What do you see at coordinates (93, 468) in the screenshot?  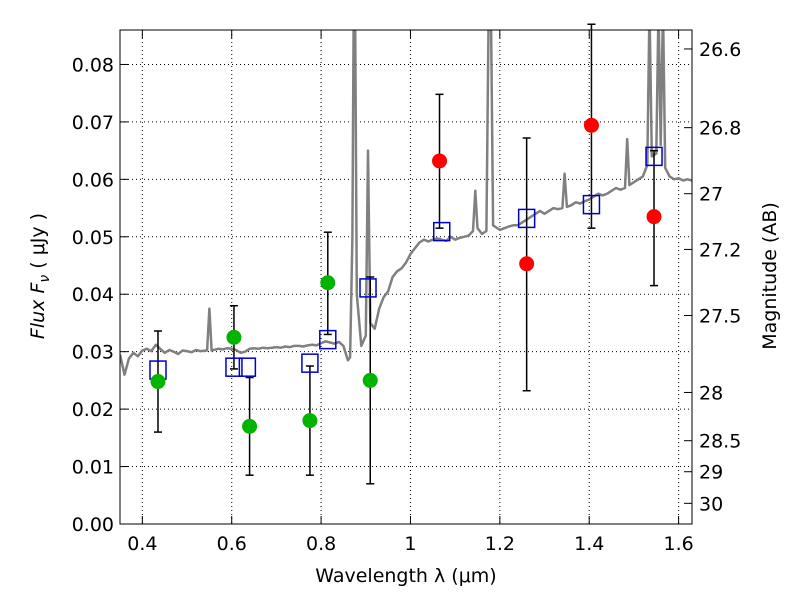 I see `y-tick-label: 0.01` at bounding box center [93, 468].